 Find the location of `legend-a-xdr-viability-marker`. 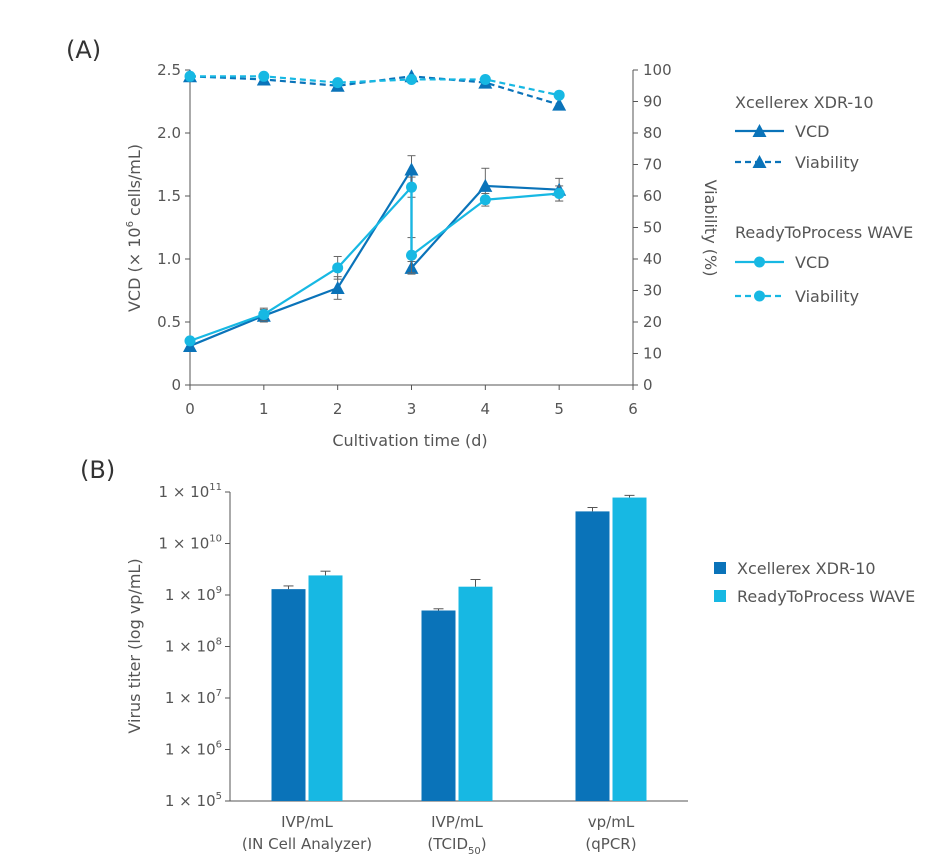

legend-a-xdr-viability-marker is located at coordinates (759, 161).